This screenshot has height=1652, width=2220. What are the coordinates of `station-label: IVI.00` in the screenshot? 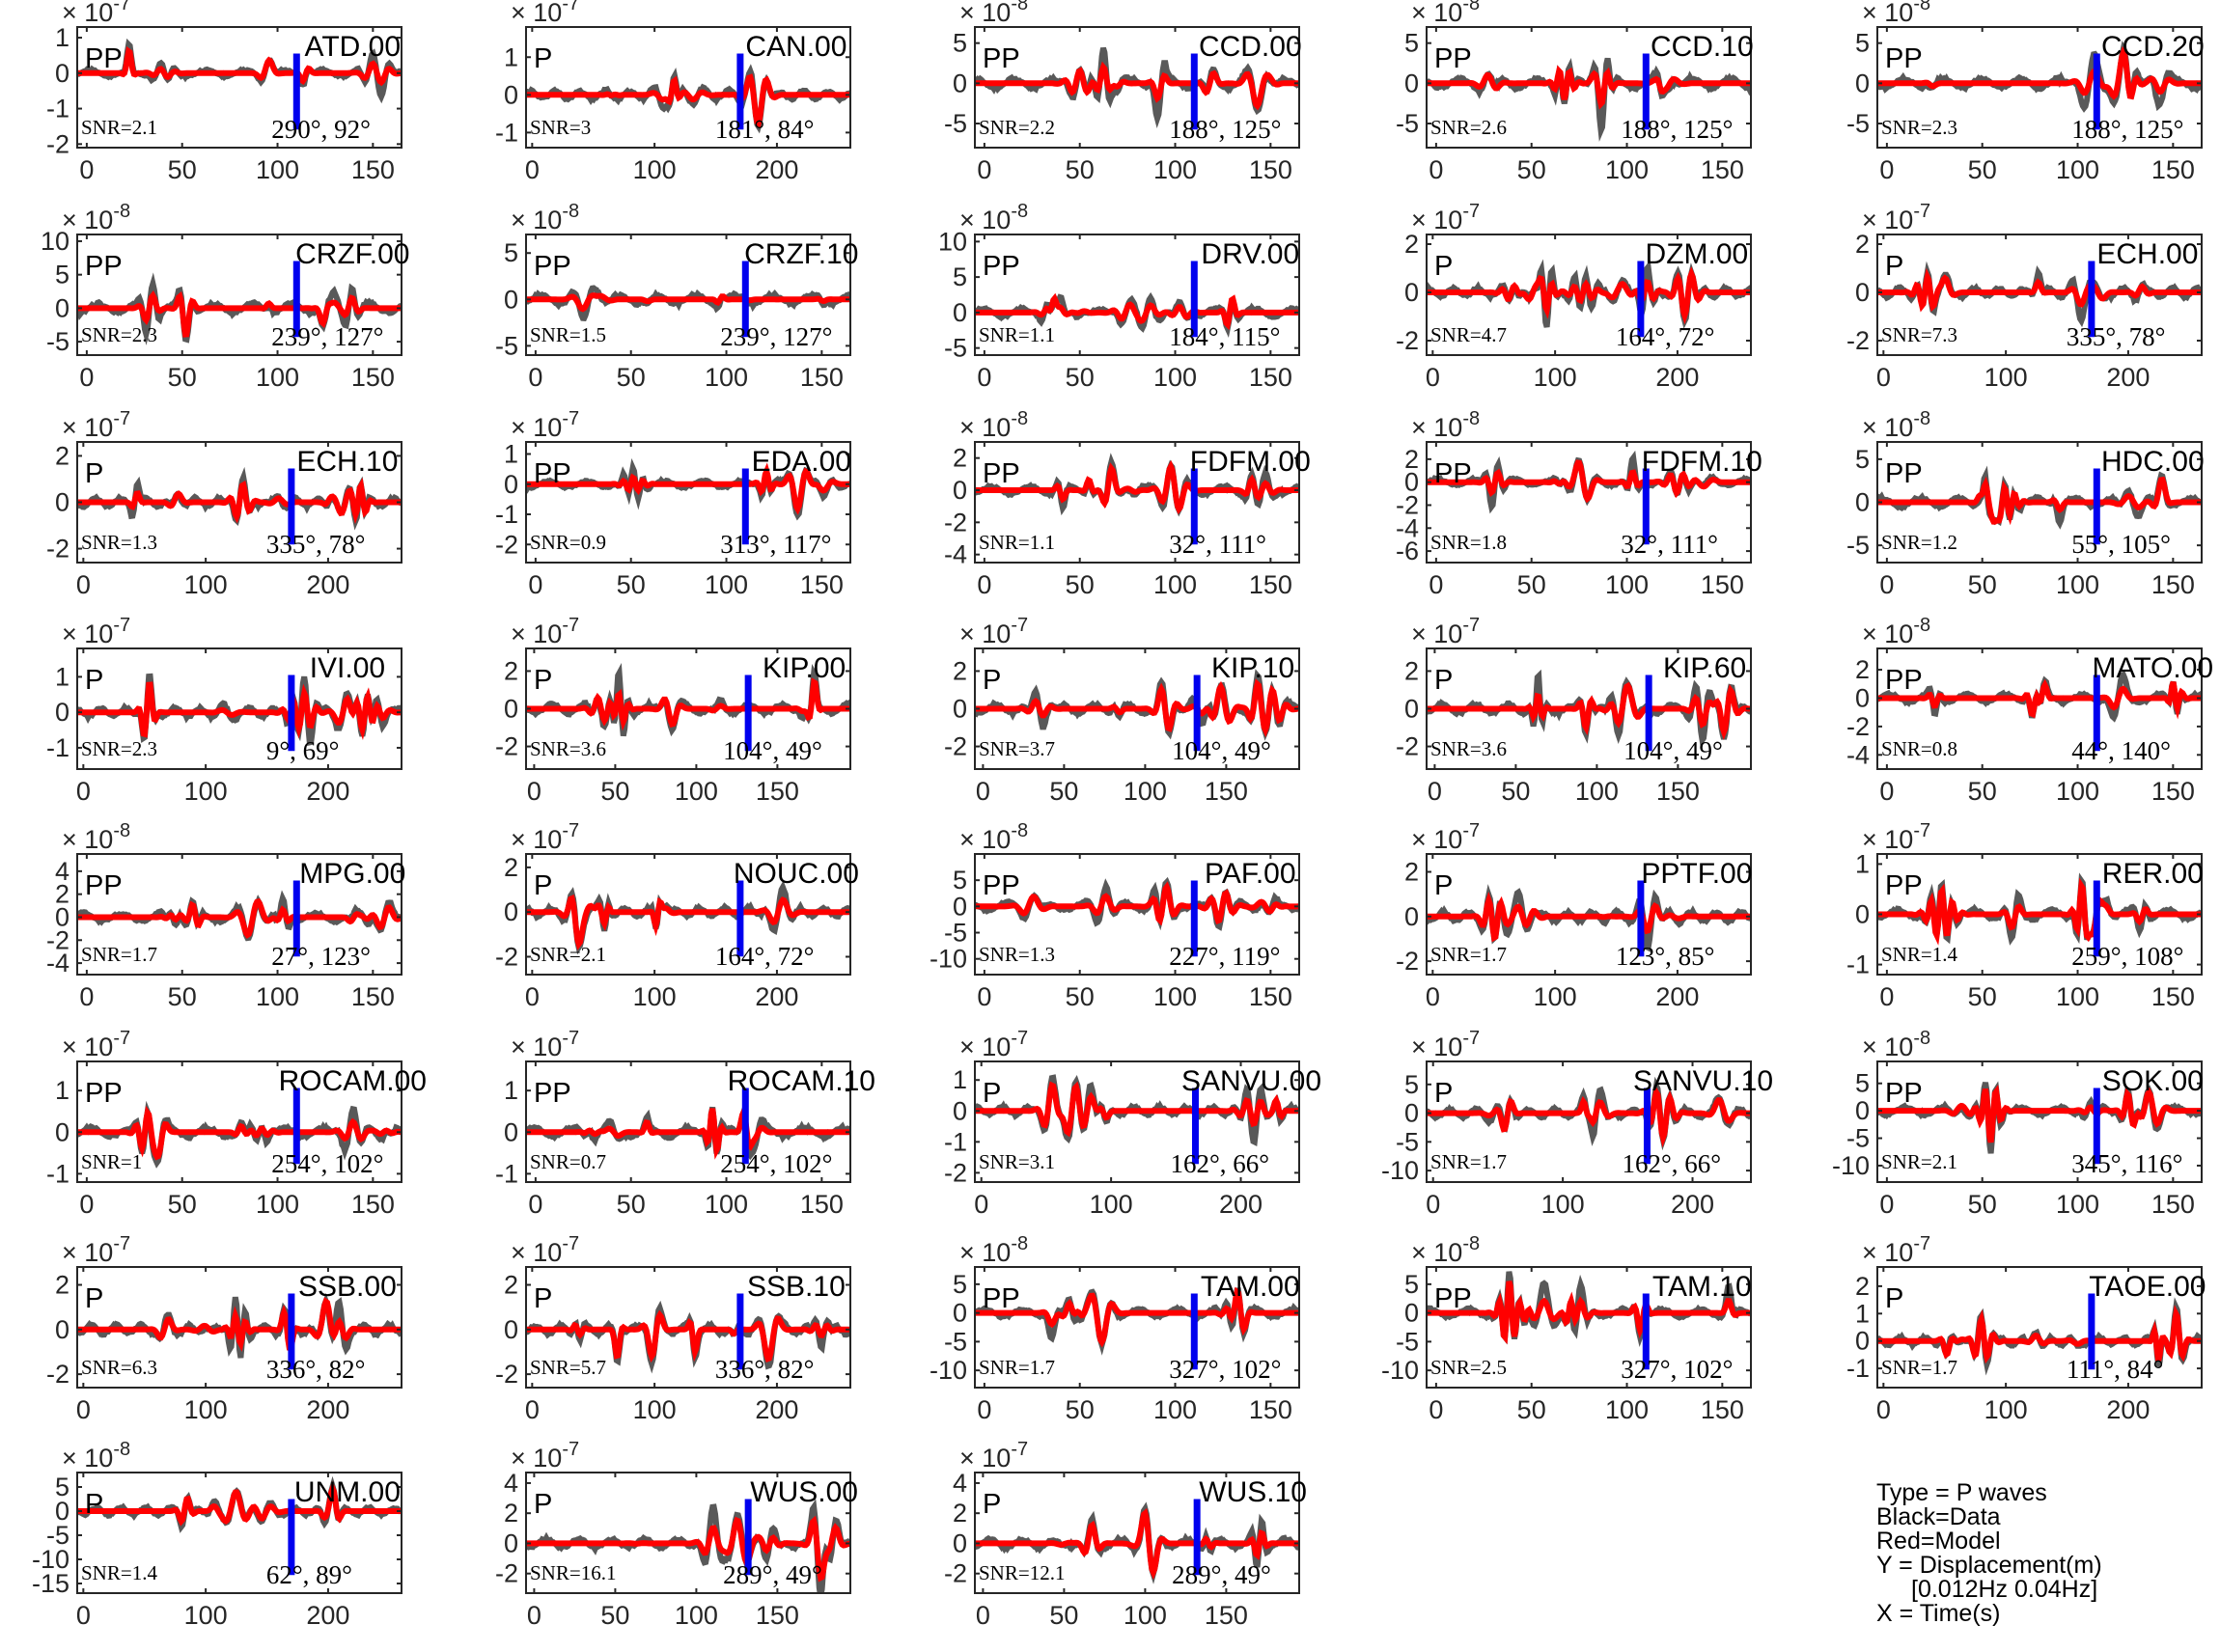 It's located at (347, 668).